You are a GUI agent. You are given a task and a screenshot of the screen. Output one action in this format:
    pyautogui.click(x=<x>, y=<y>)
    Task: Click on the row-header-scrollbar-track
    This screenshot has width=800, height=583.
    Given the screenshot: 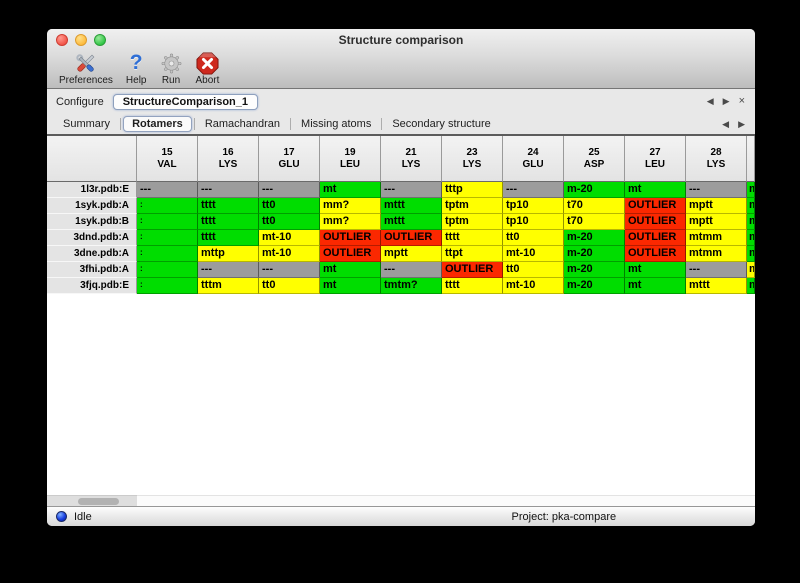 What is the action you would take?
    pyautogui.click(x=92, y=500)
    